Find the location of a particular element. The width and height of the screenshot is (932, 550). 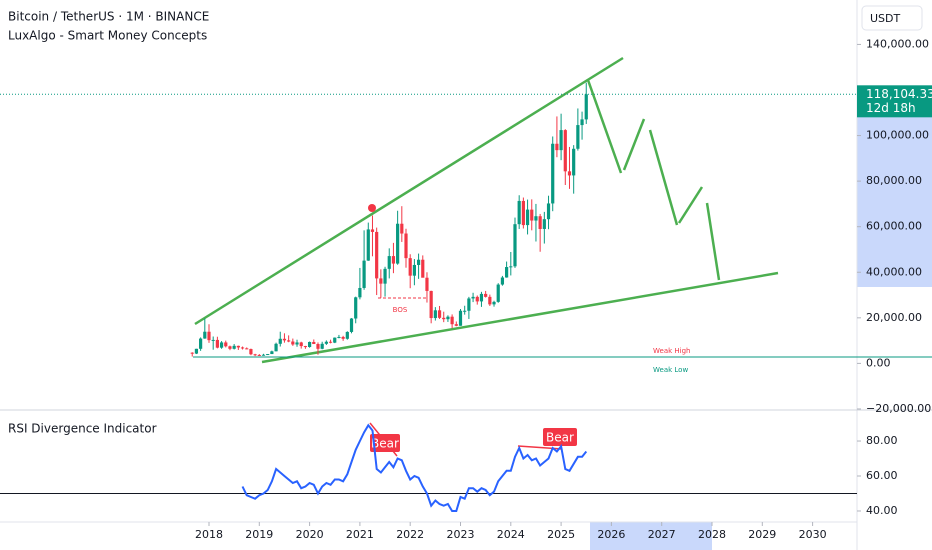

x-tick-label: 2030 is located at coordinates (813, 534).